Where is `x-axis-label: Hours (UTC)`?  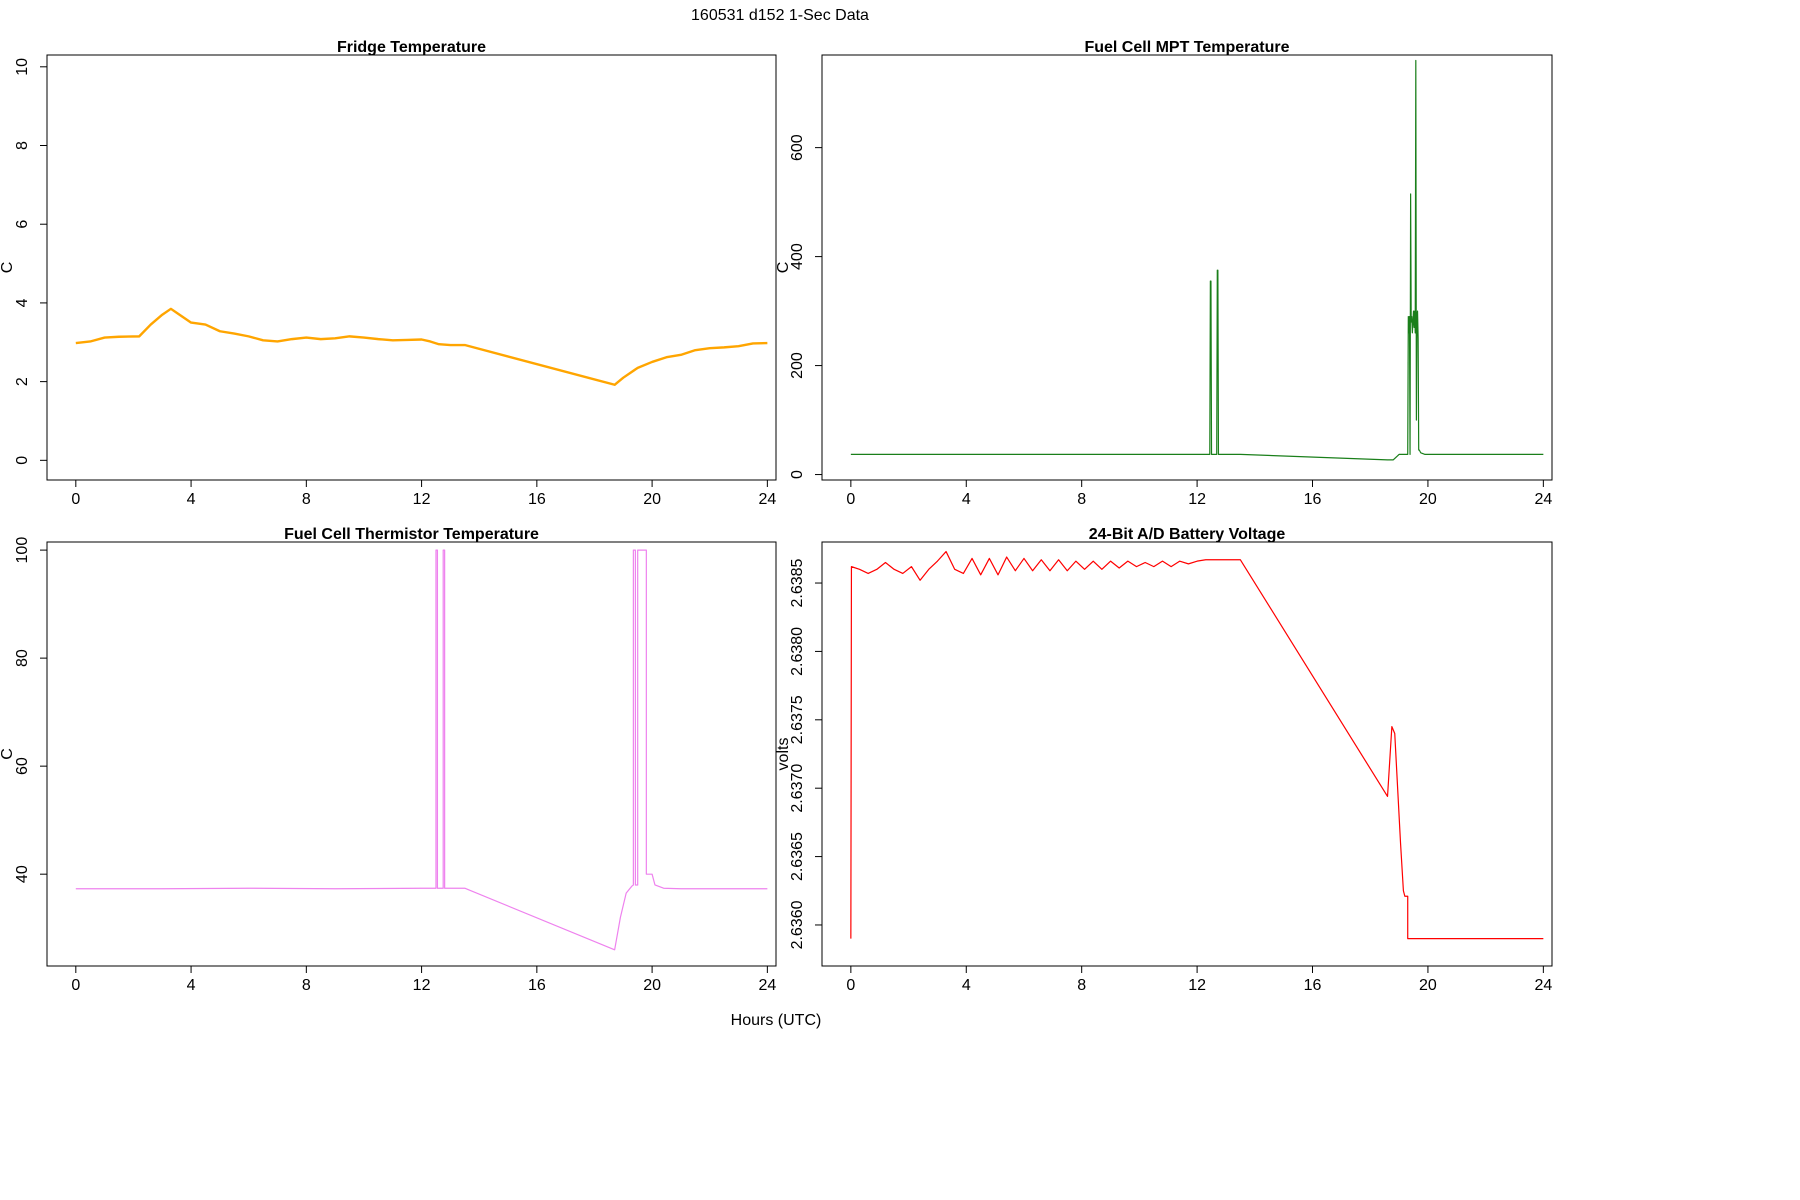
x-axis-label: Hours (UTC) is located at coordinates (776, 1020).